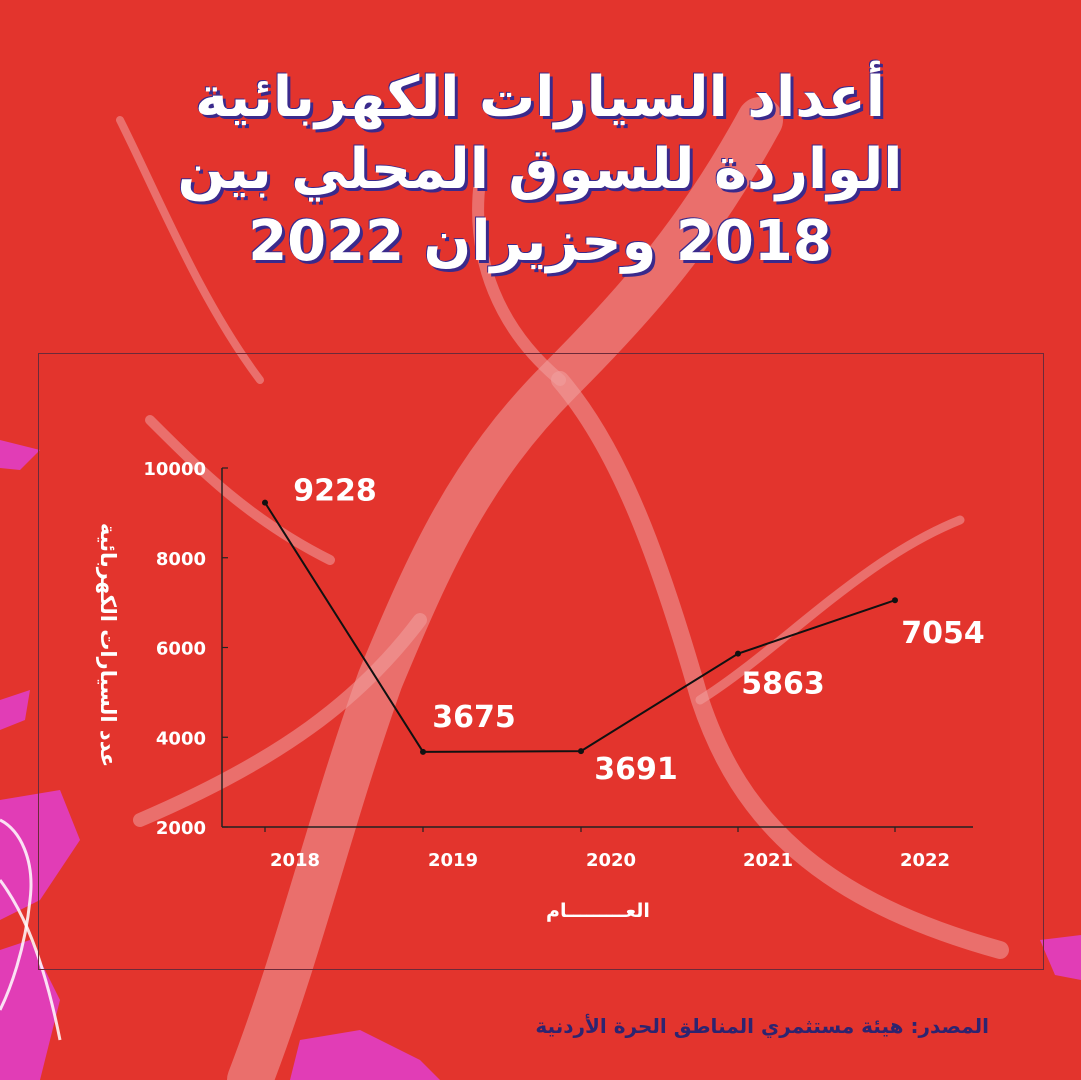 Image resolution: width=1081 pixels, height=1080 pixels. I want to click on data-label: 3691, so click(636, 769).